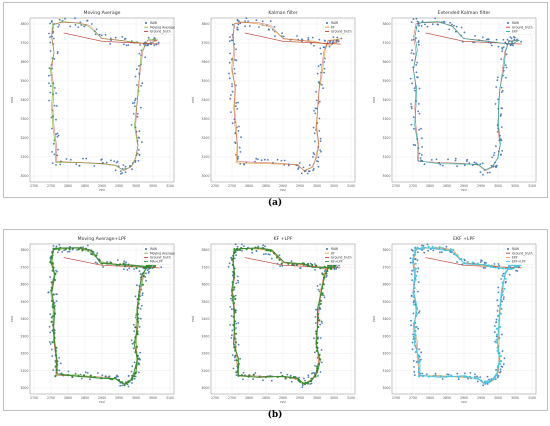 This screenshot has width=550, height=426. What do you see at coordinates (515, 23) in the screenshot?
I see `legend-entry: RAW` at bounding box center [515, 23].